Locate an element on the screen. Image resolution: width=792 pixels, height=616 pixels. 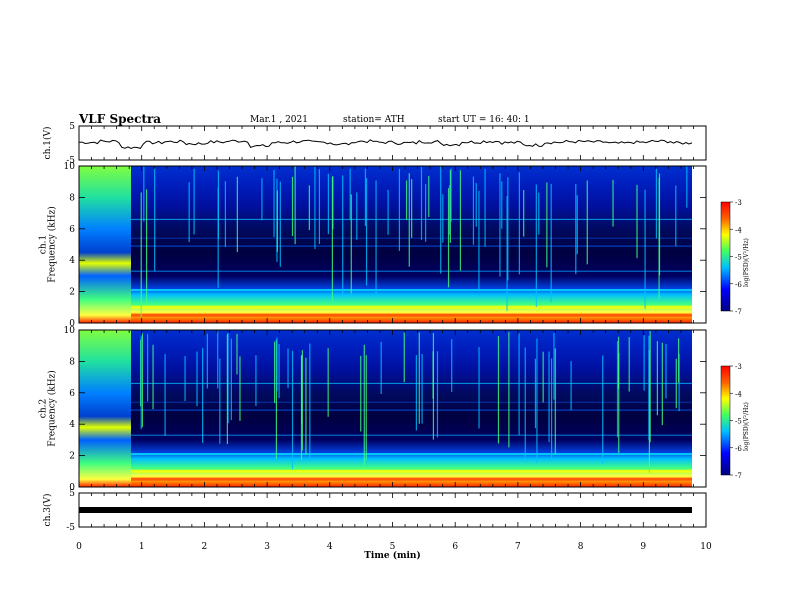
station-label: station= ATH is located at coordinates (374, 120).